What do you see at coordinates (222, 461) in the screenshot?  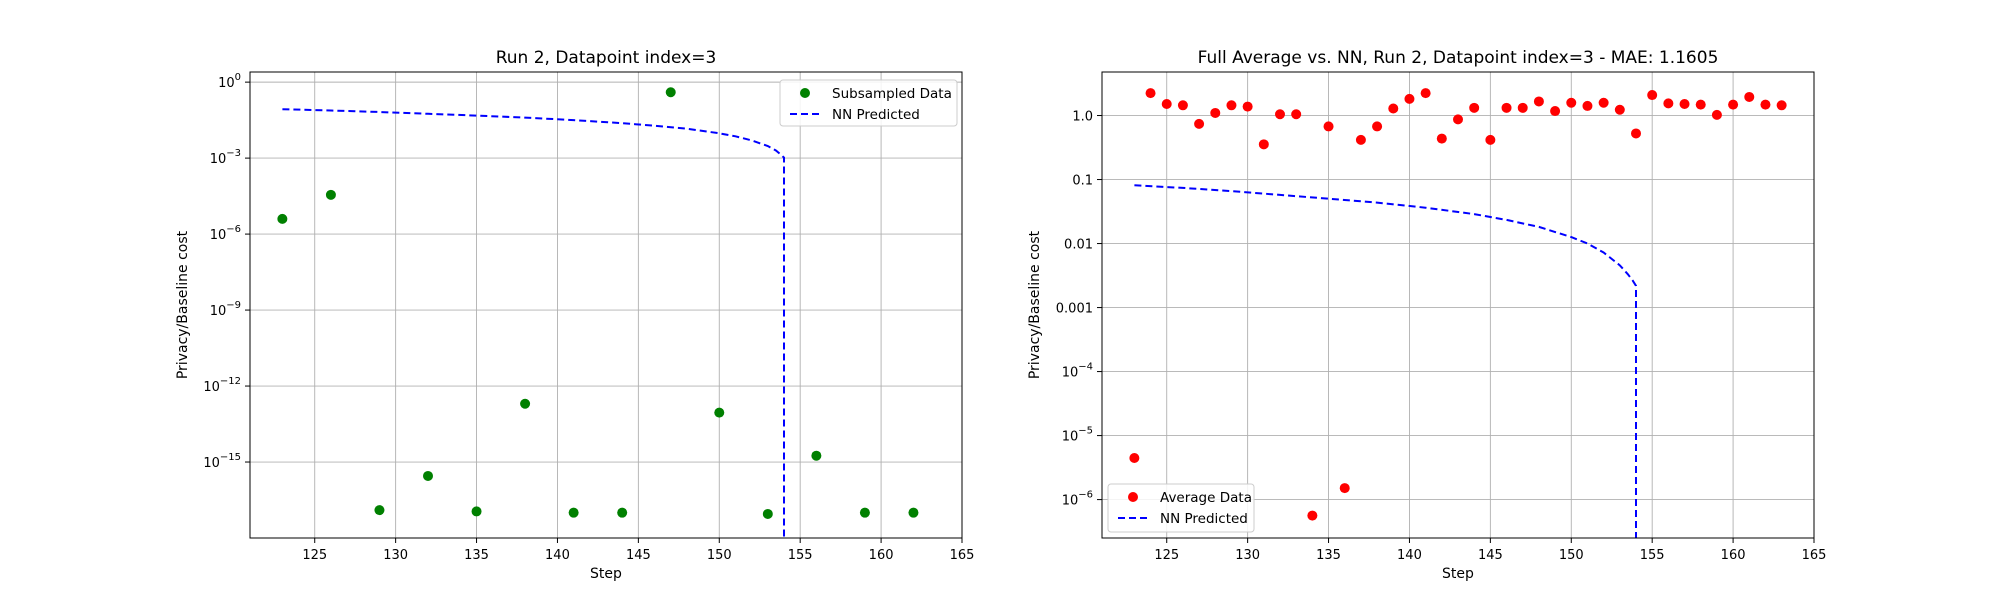 I see `y-tick-label: 10⁻¹⁵` at bounding box center [222, 461].